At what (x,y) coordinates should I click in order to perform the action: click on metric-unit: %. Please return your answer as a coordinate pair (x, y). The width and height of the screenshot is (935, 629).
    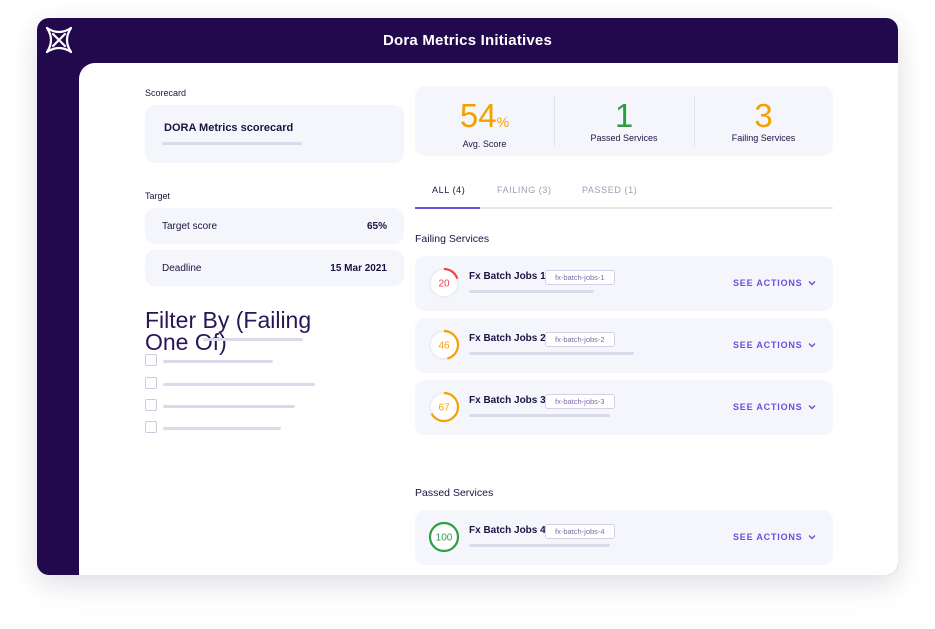
    Looking at the image, I should click on (503, 122).